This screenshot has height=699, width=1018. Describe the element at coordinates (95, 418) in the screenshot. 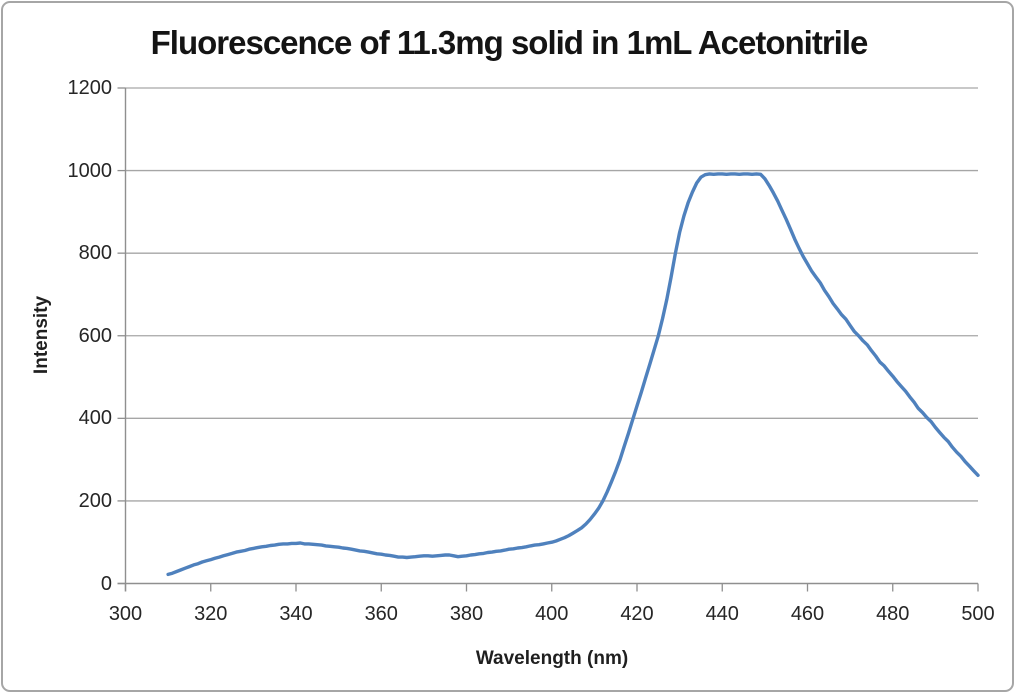

I see `y-tick-label: 400` at that location.